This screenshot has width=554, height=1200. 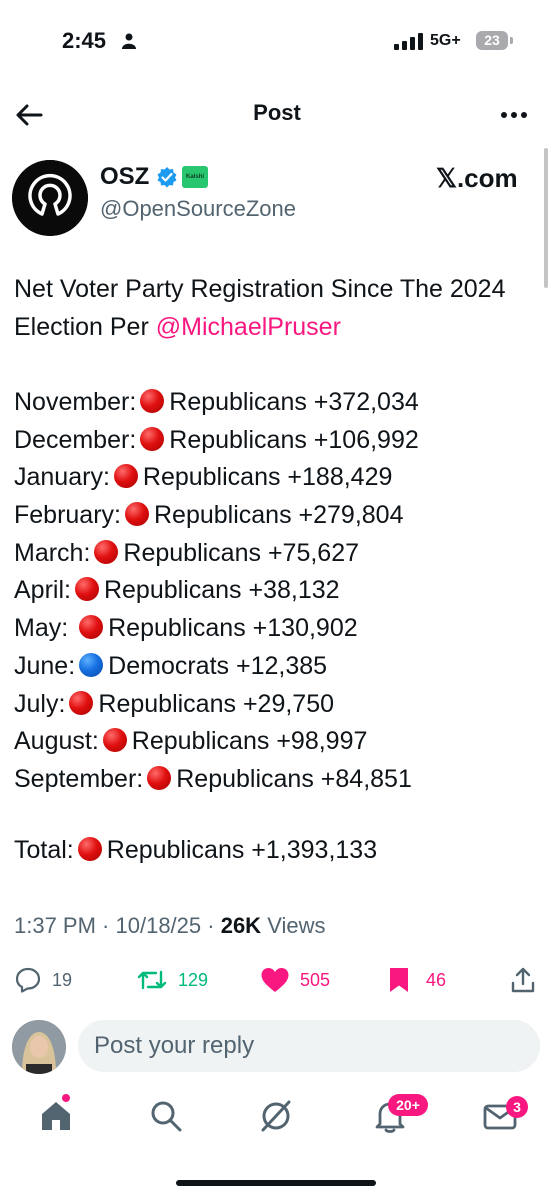 I want to click on share-icon, so click(x=523, y=980).